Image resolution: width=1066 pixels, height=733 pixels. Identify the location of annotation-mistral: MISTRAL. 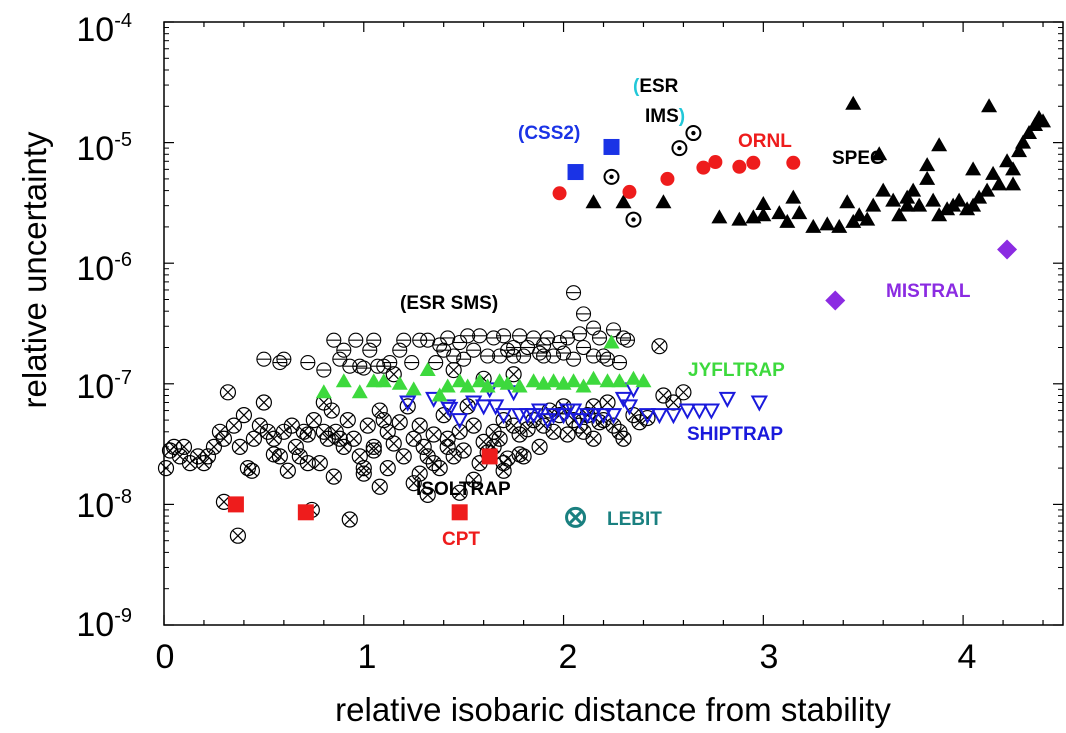
(928, 291).